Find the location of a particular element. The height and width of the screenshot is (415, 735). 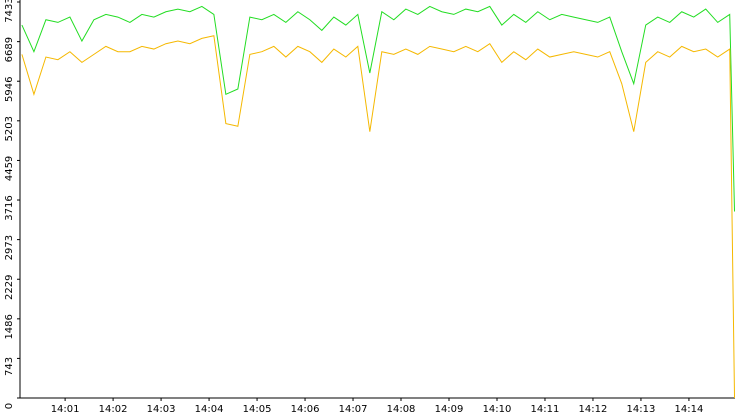

y-tick-label: 7433 is located at coordinates (9, 11).